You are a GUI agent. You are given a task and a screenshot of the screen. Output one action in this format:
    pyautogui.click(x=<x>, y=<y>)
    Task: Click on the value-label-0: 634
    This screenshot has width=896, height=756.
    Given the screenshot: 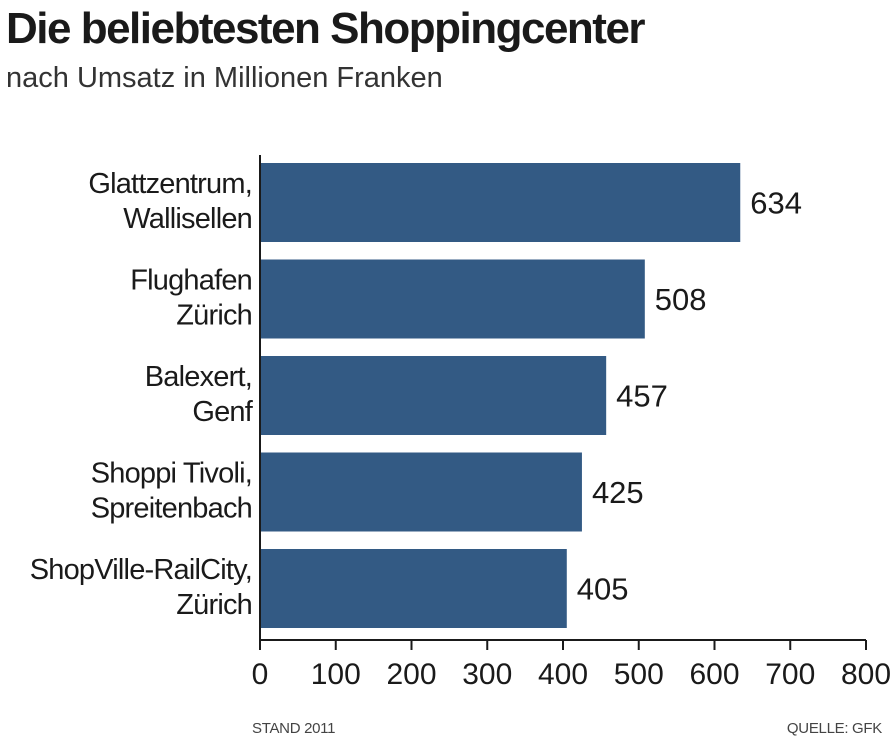 What is the action you would take?
    pyautogui.click(x=776, y=203)
    